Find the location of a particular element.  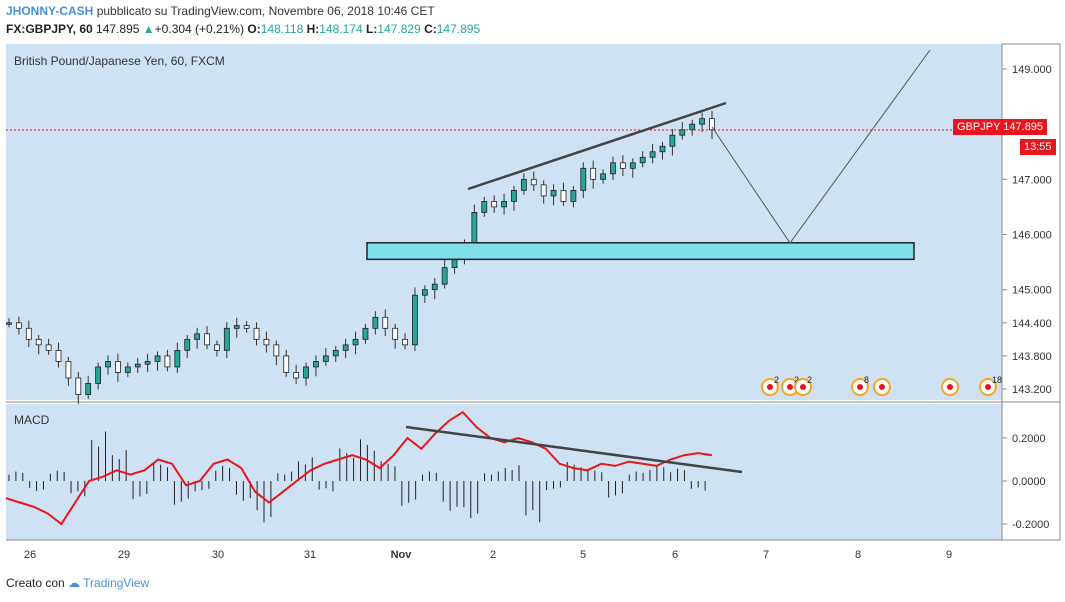

event-count-label: 2 is located at coordinates (776, 380).